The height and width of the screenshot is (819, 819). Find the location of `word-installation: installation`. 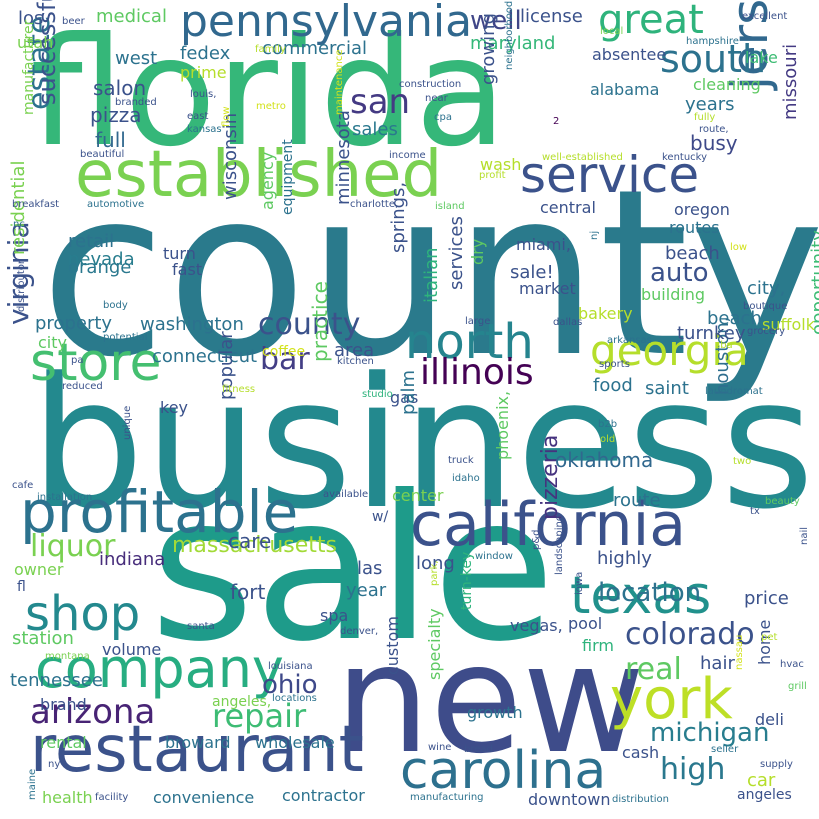

word-installation: installation is located at coordinates (65, 497).